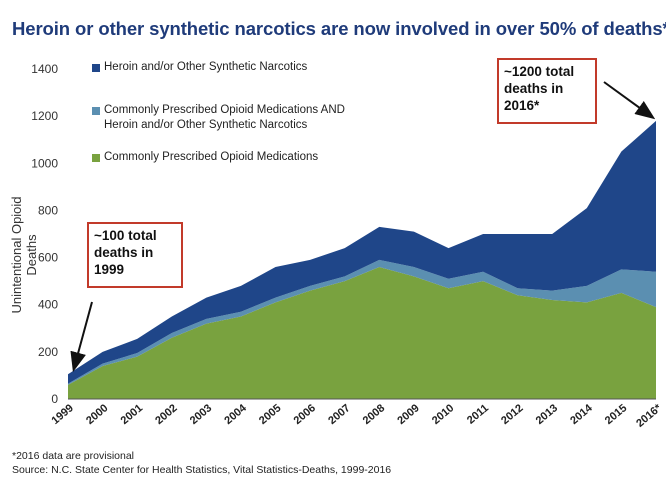 The height and width of the screenshot is (485, 666). Describe the element at coordinates (206, 67) in the screenshot. I see `legend-label-heroin: Heroin and/or Other Synthetic Narcotics` at that location.